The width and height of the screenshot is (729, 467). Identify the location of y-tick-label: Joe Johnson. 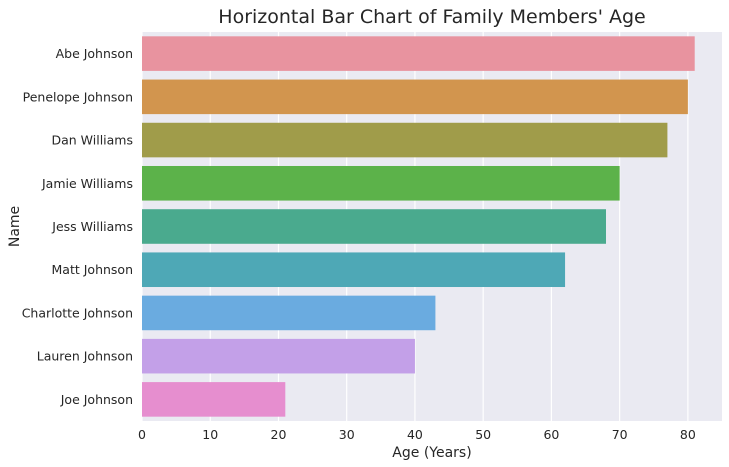
(96, 399).